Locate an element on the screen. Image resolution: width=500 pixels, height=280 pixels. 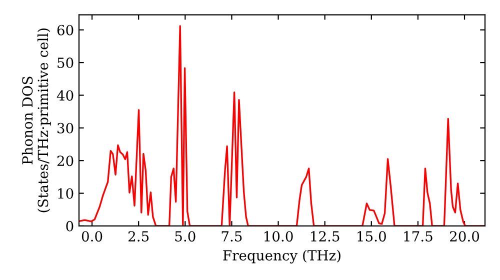
x-tick-label: 20.0 is located at coordinates (465, 236).